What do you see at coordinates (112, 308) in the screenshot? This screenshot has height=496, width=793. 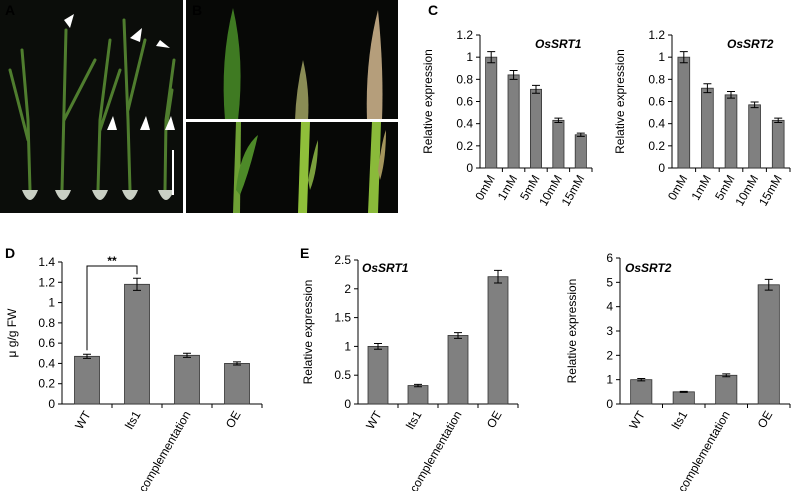 I see `significance-bracket` at bounding box center [112, 308].